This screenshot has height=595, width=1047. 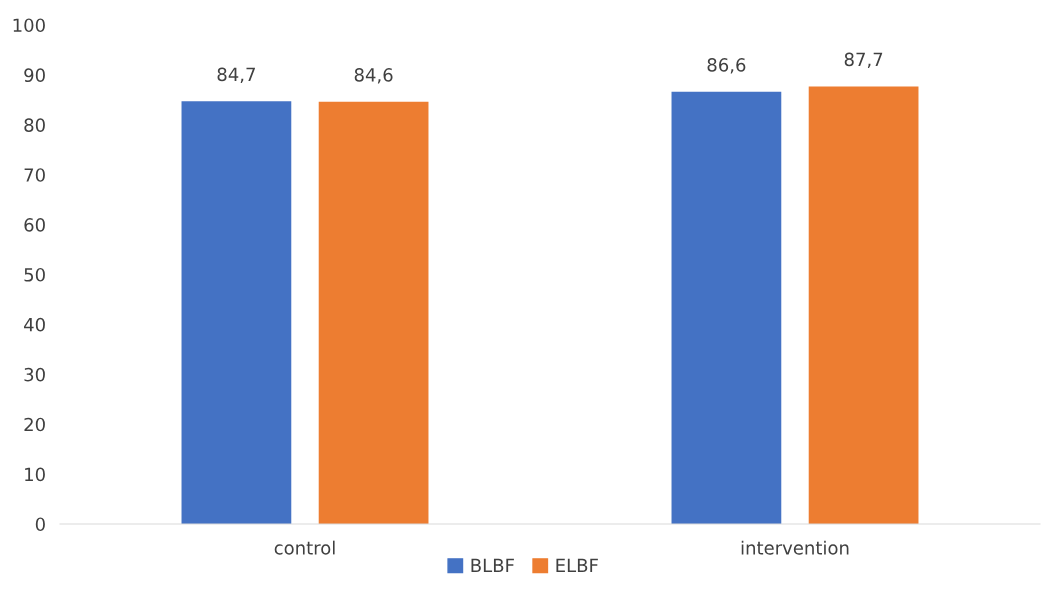 What do you see at coordinates (34, 324) in the screenshot?
I see `y-tick-label: 40` at bounding box center [34, 324].